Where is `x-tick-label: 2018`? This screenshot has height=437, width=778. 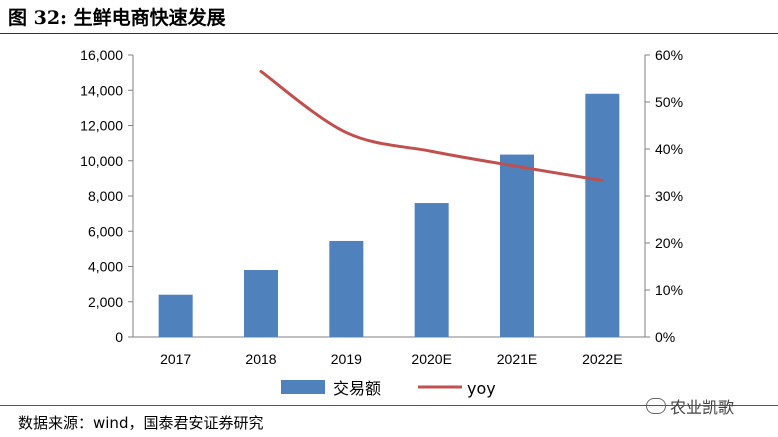 x-tick-label: 2018 is located at coordinates (260, 359).